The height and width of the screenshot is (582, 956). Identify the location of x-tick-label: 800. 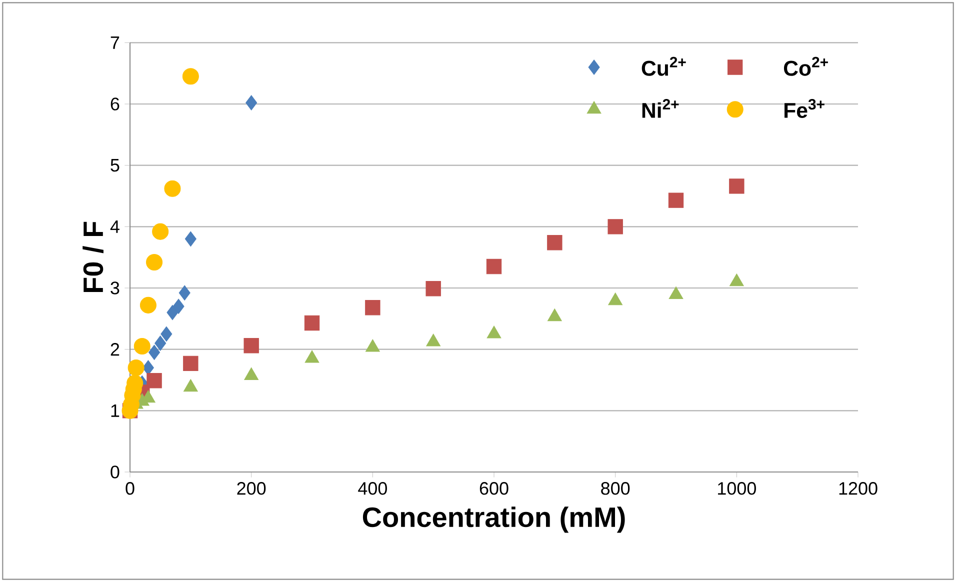
(615, 488).